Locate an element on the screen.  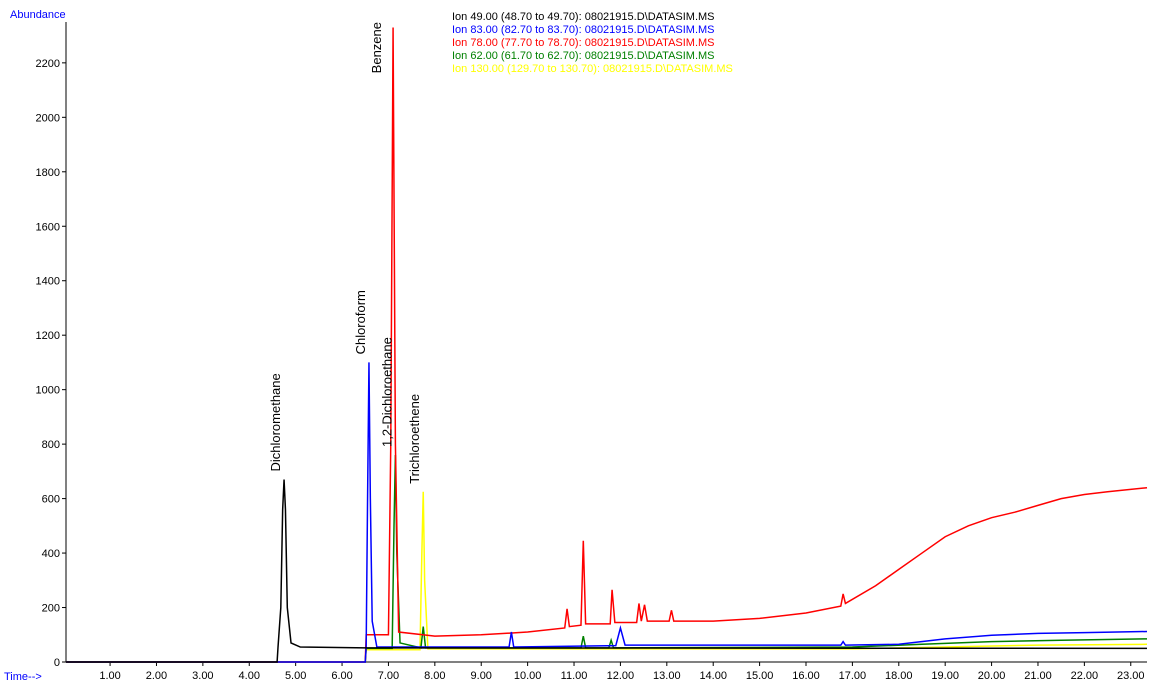
peak-label: Chloroform is located at coordinates (360, 322).